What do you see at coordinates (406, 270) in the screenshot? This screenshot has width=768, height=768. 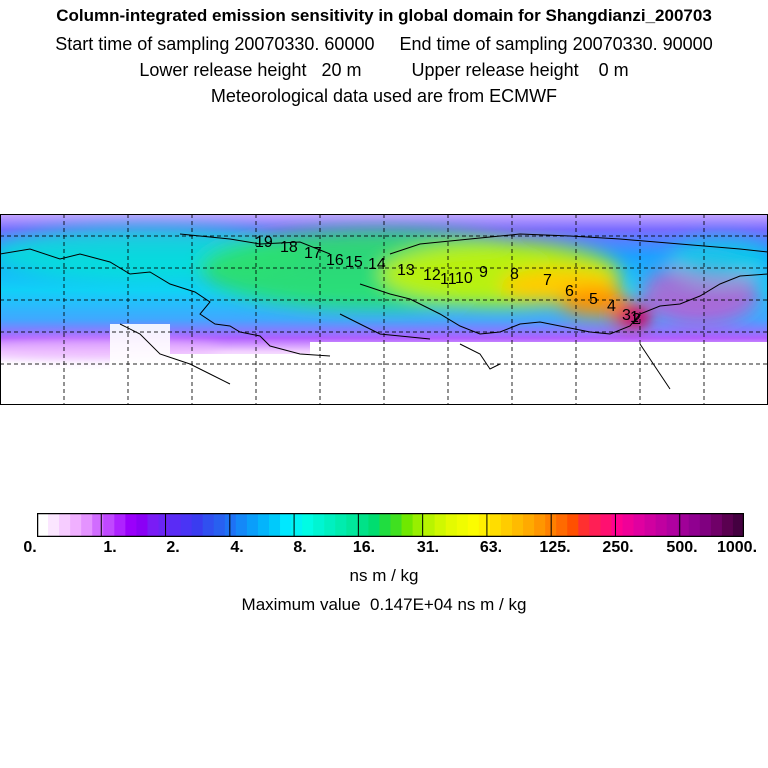 I see `trajectory-label: 13` at bounding box center [406, 270].